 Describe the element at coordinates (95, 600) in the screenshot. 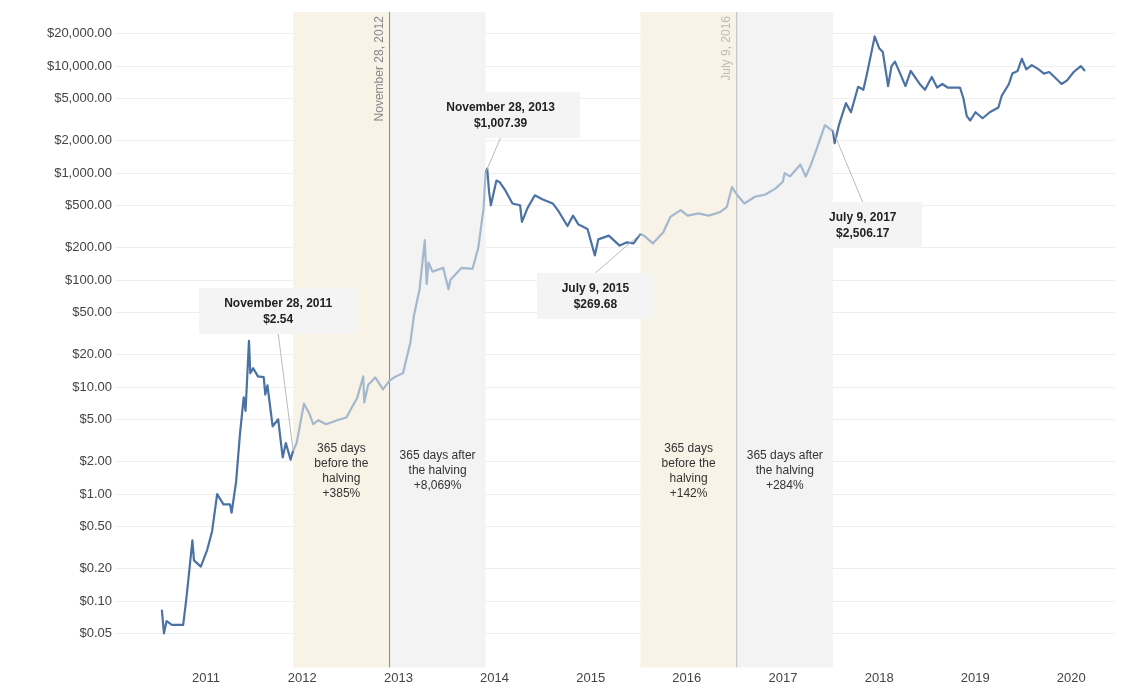

I see `y-tick-label: $0.10` at that location.